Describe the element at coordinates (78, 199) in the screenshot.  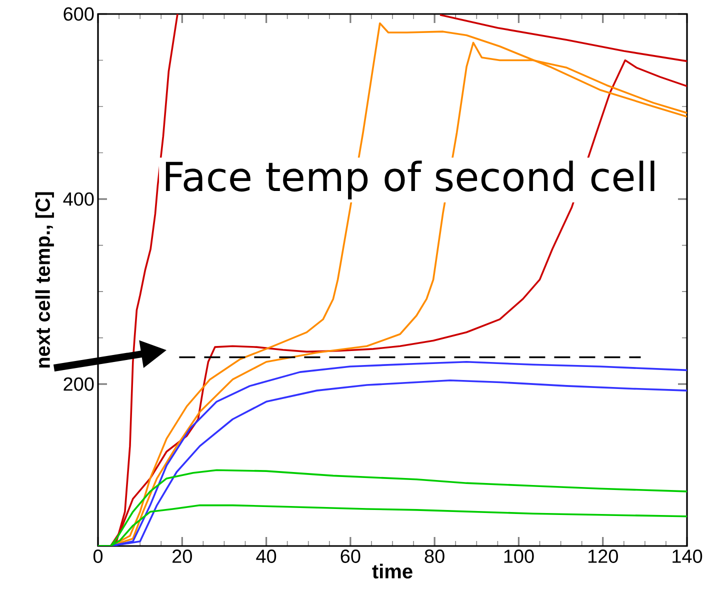
I see `y-tick-label: 400` at that location.